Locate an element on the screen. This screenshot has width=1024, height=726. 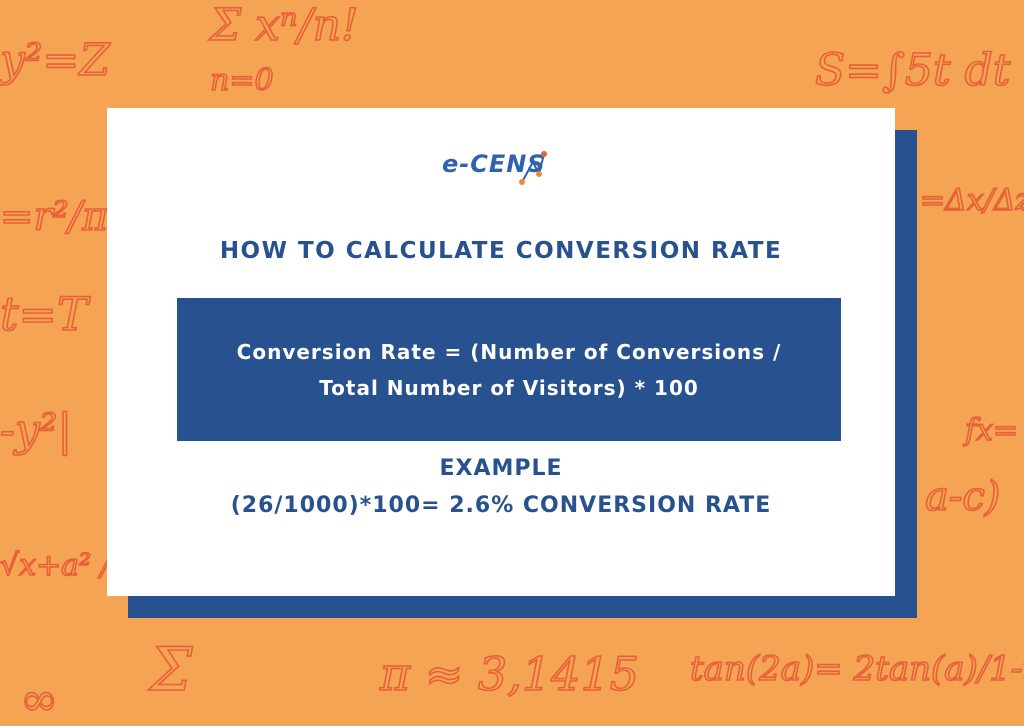
example-calculation: (26/1000)*100= 2.6% CONVERSION RATE is located at coordinates (501, 505).